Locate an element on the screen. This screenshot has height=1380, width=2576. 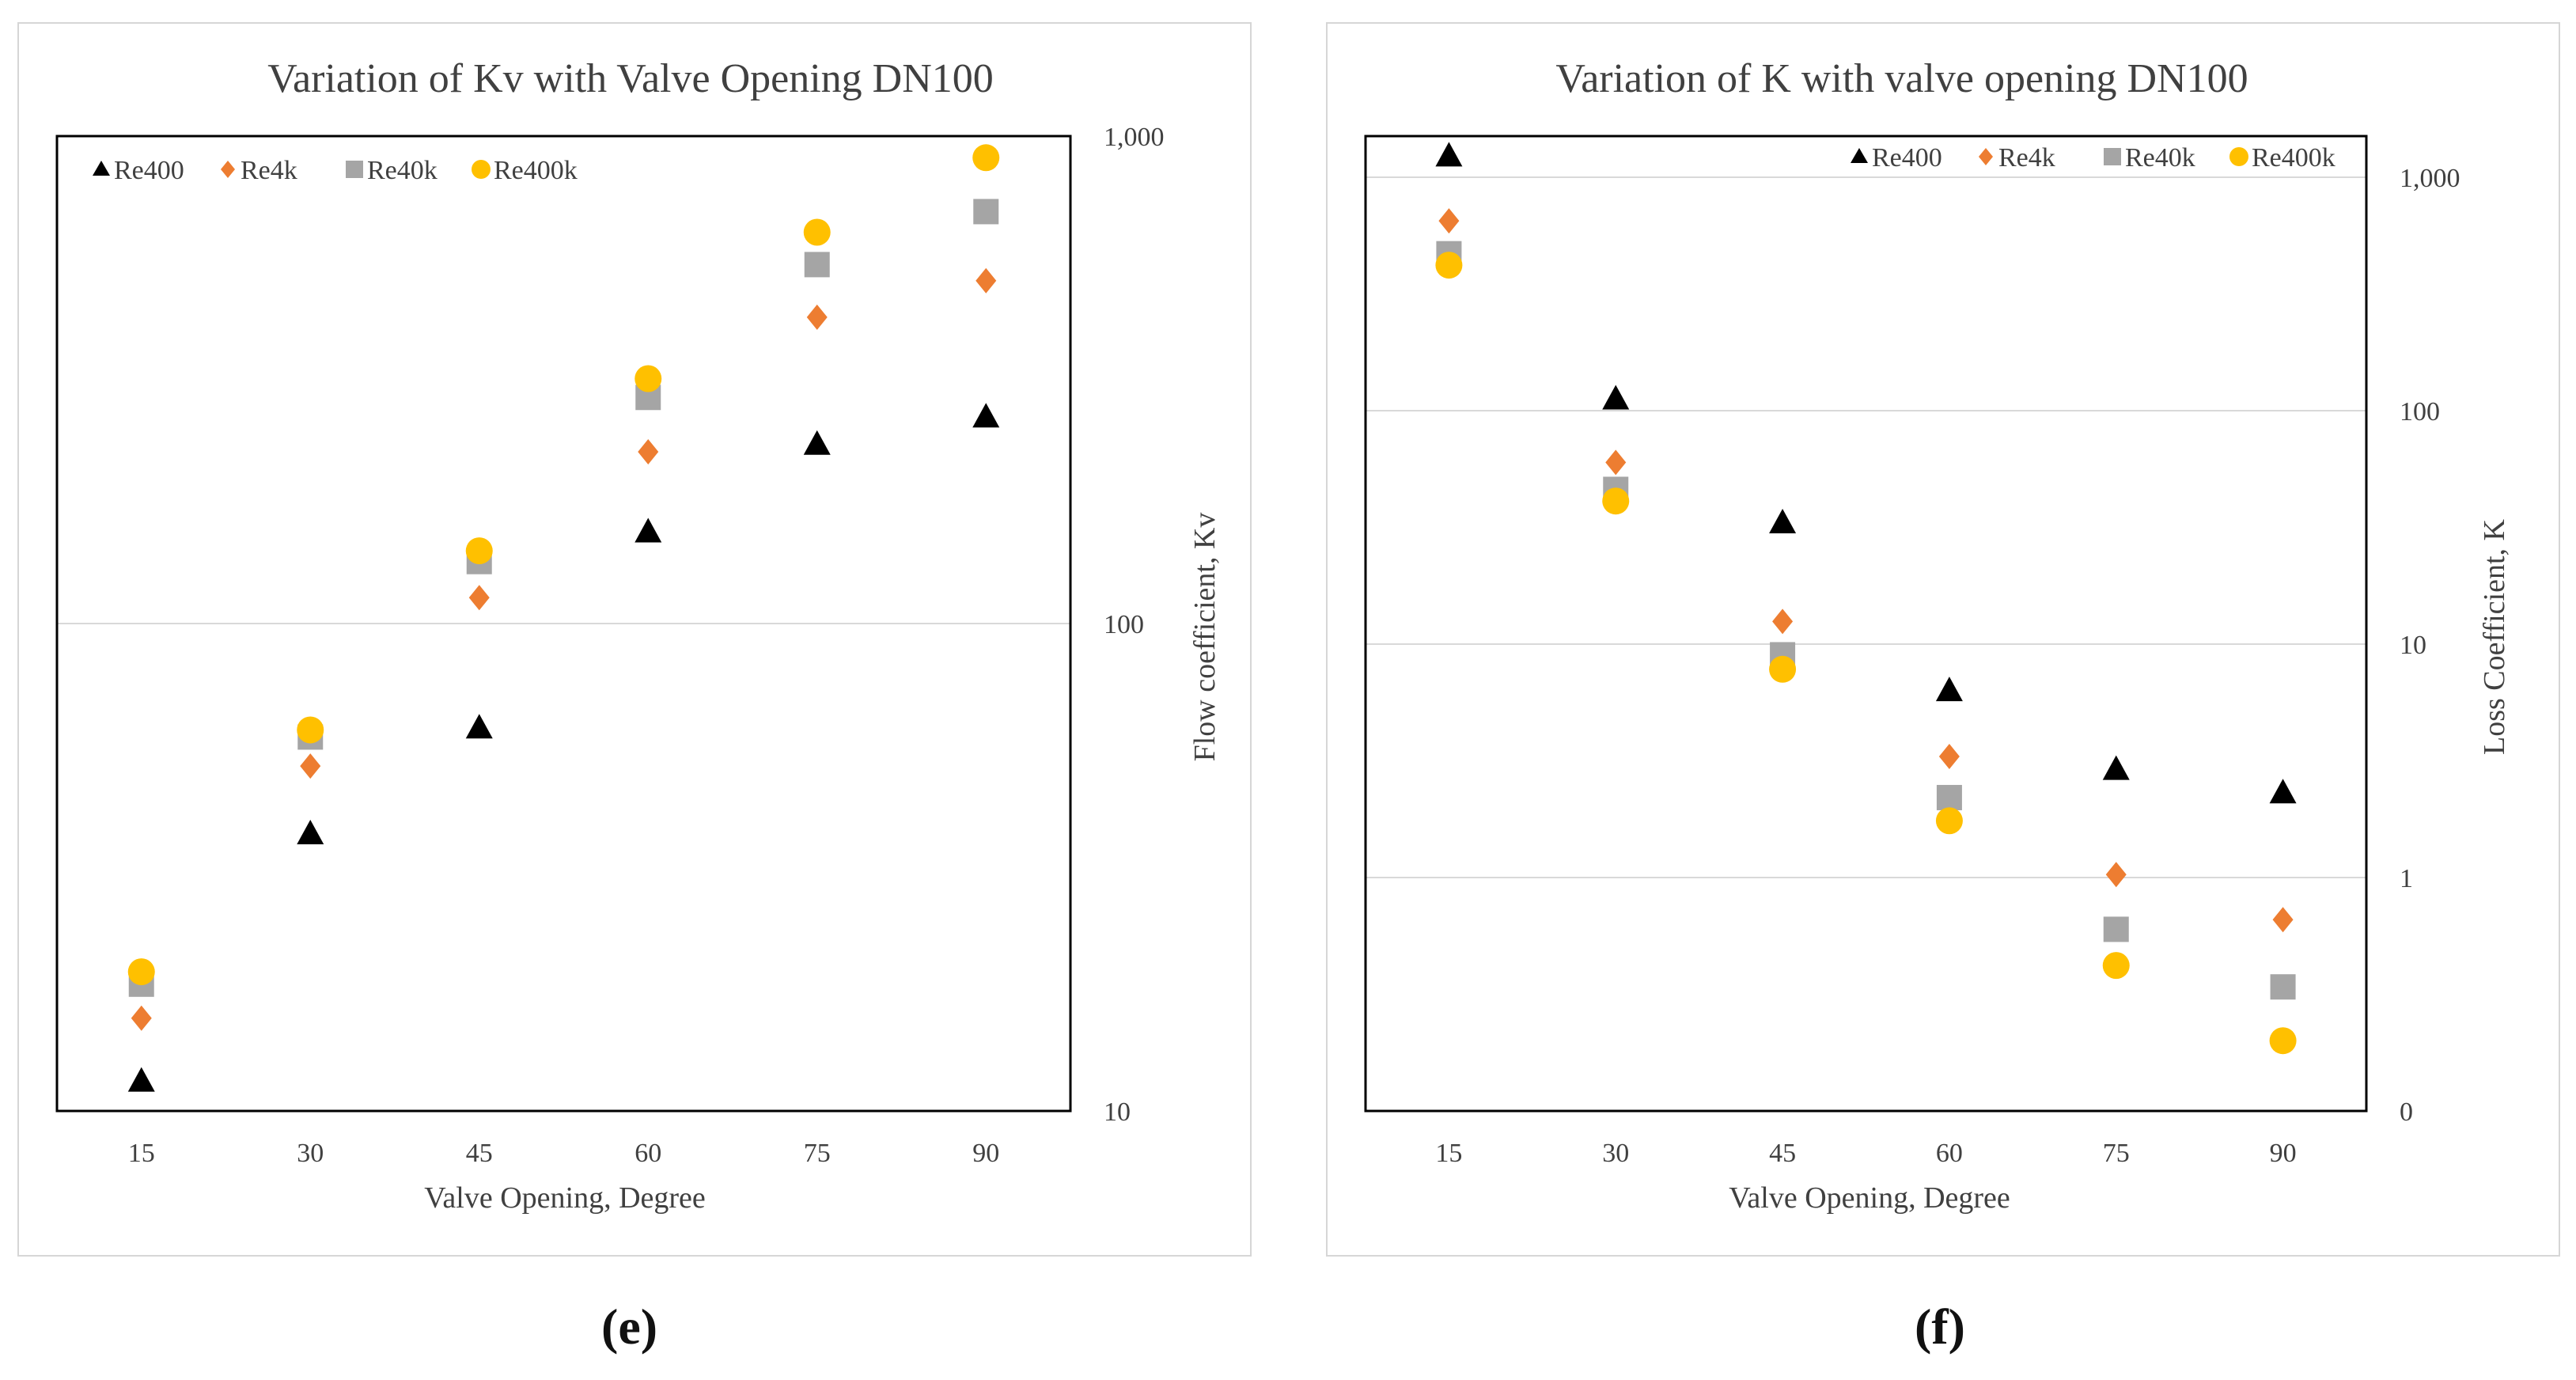
caption-f: (f) is located at coordinates (1940, 1326).